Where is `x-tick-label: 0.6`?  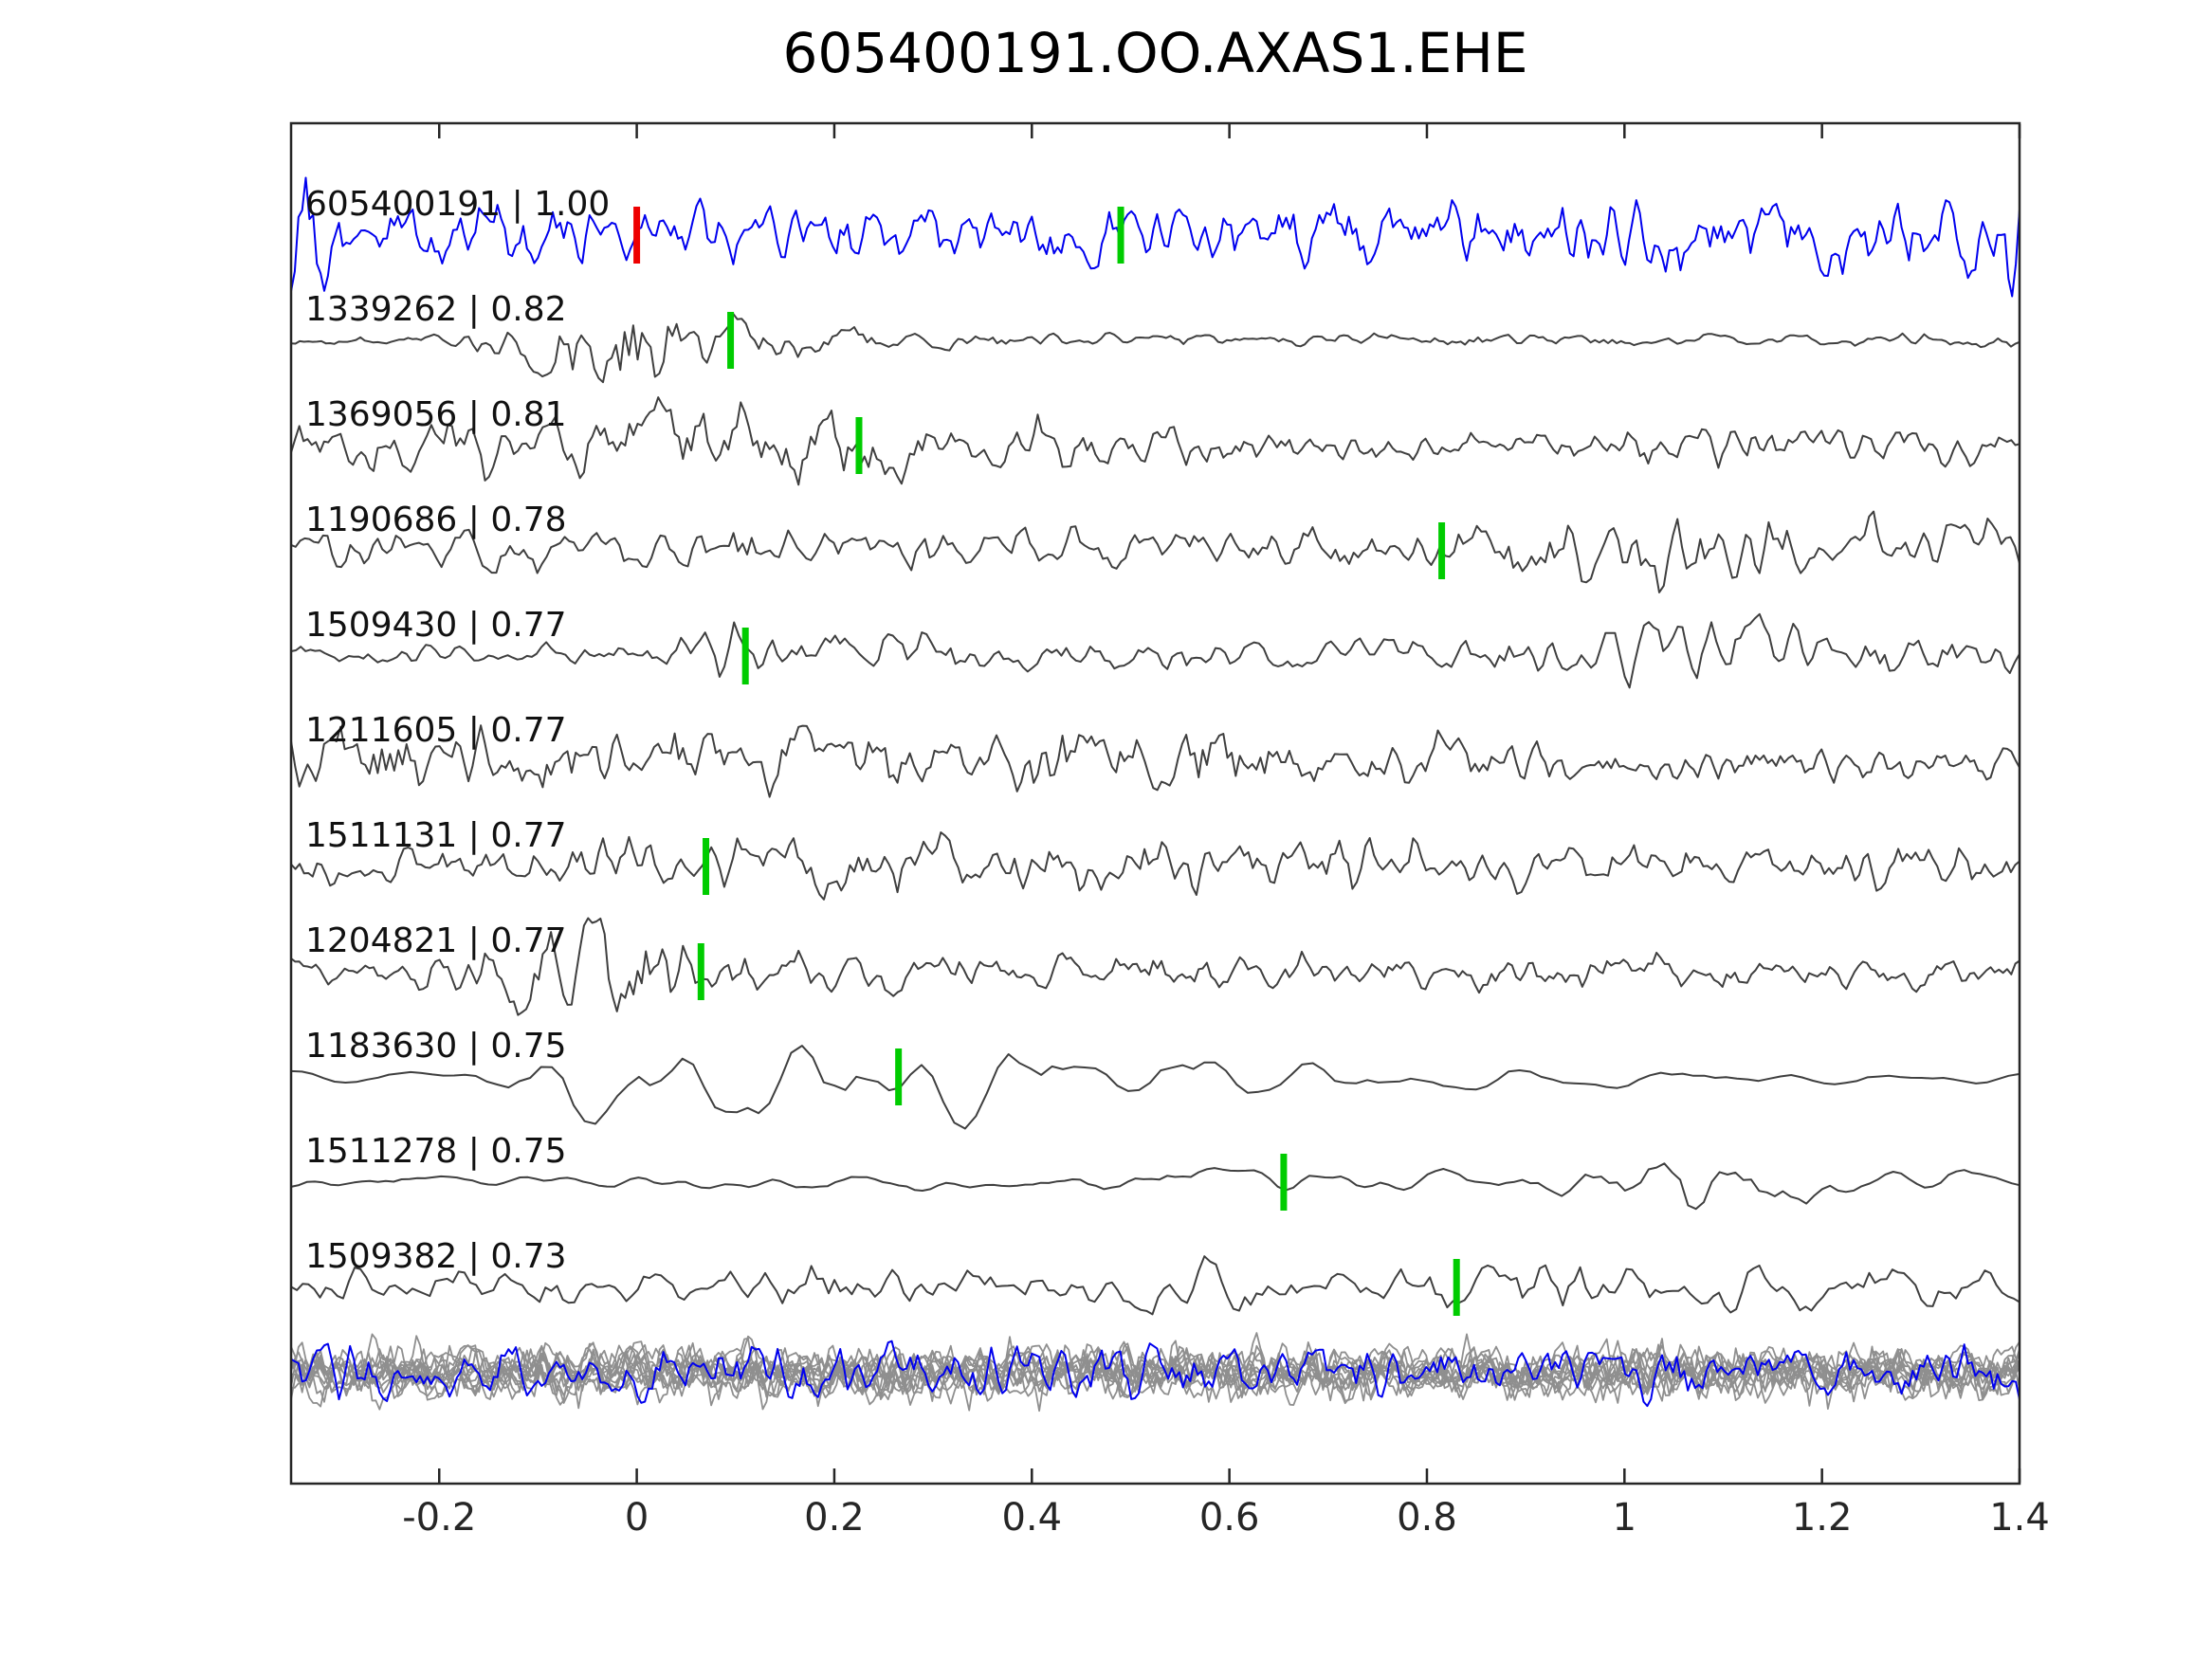
x-tick-label: 0.6 is located at coordinates (1229, 1518).